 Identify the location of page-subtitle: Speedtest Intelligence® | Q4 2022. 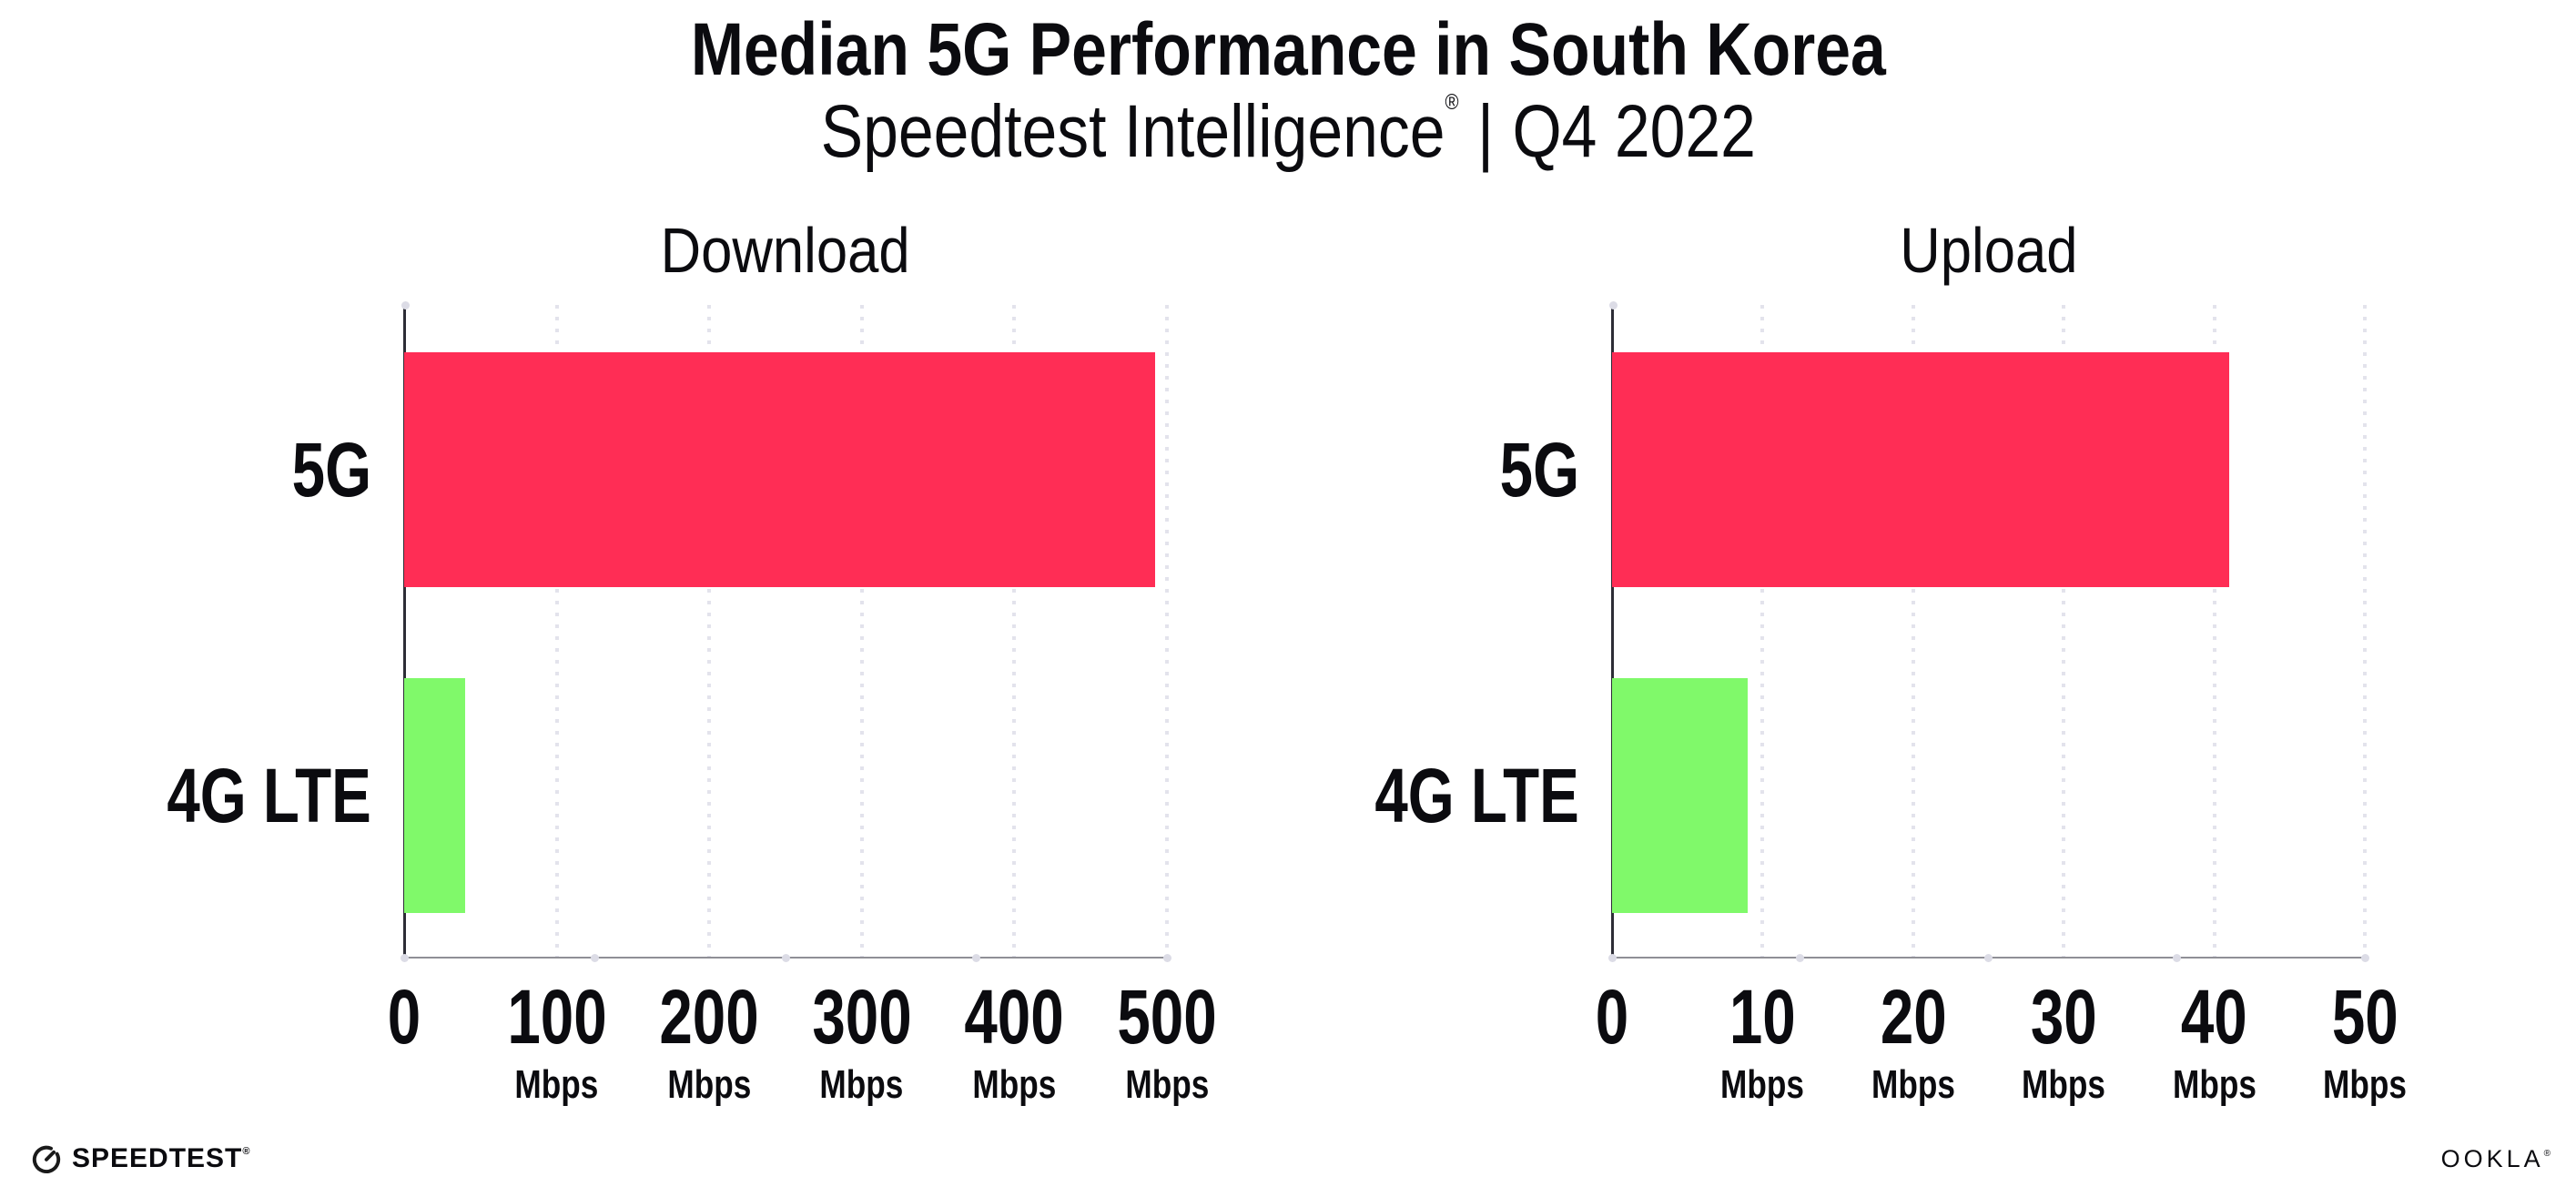
(1288, 131).